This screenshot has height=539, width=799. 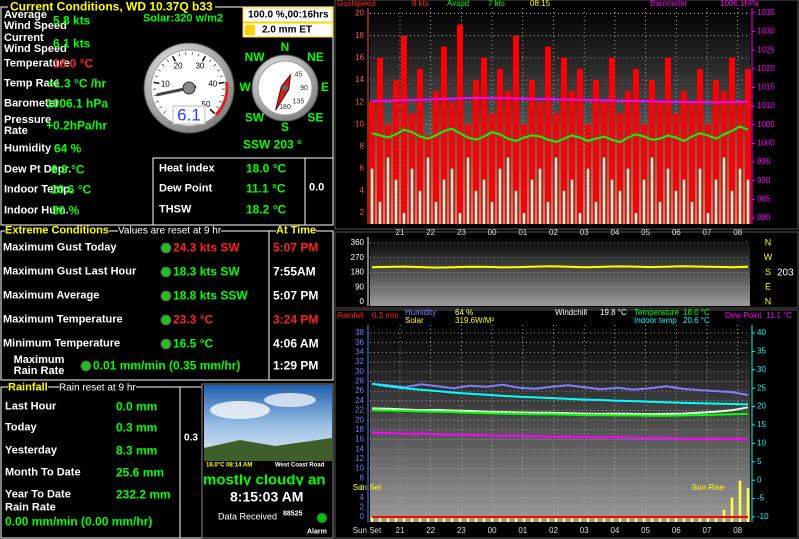 What do you see at coordinates (764, 217) in the screenshot?
I see `y2-tick-label: 980` at bounding box center [764, 217].